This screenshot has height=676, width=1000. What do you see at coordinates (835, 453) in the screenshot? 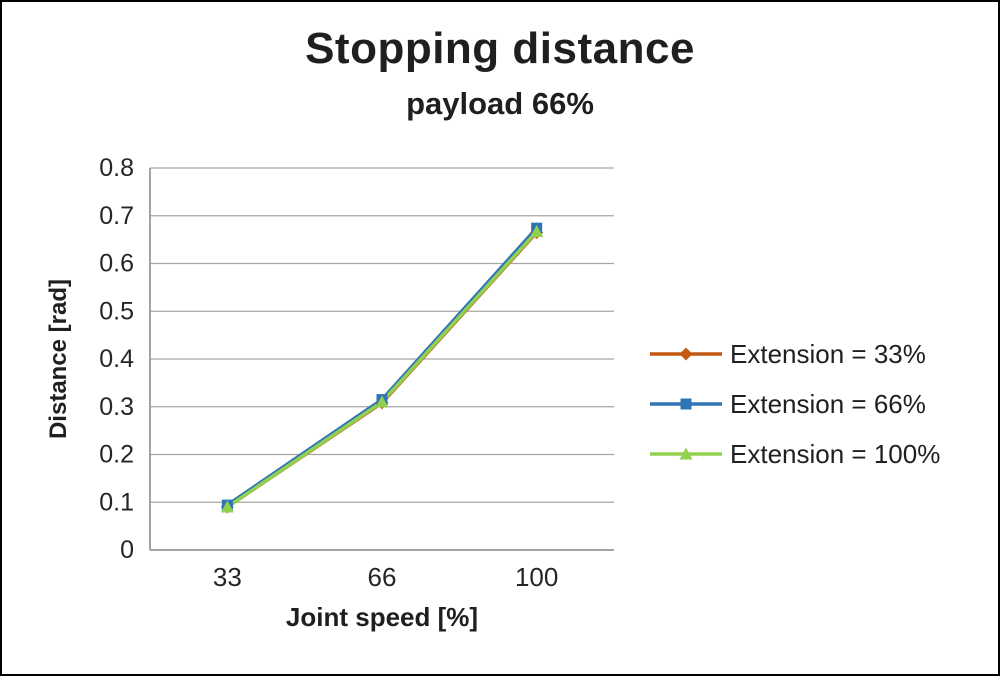
I see `legend-label: Extension = 100%` at bounding box center [835, 453].